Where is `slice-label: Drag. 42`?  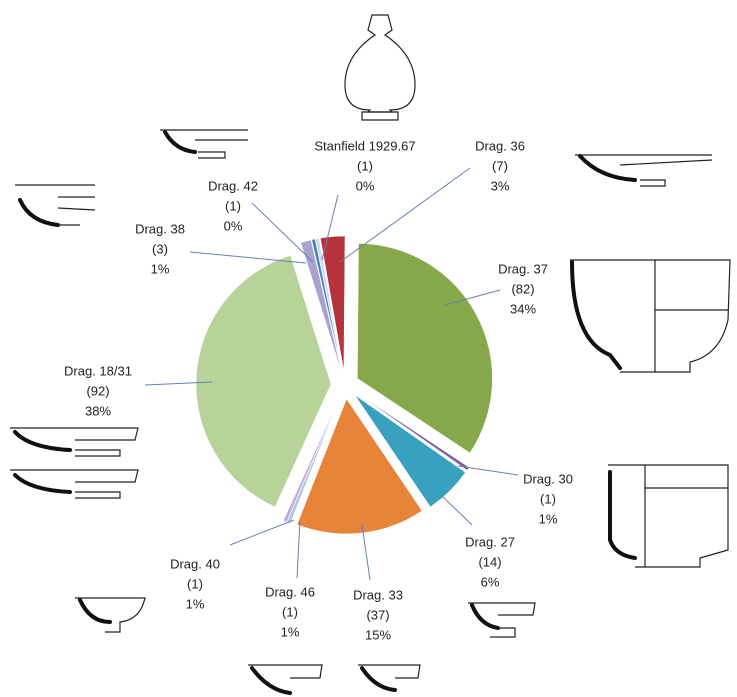 slice-label: Drag. 42 is located at coordinates (233, 185).